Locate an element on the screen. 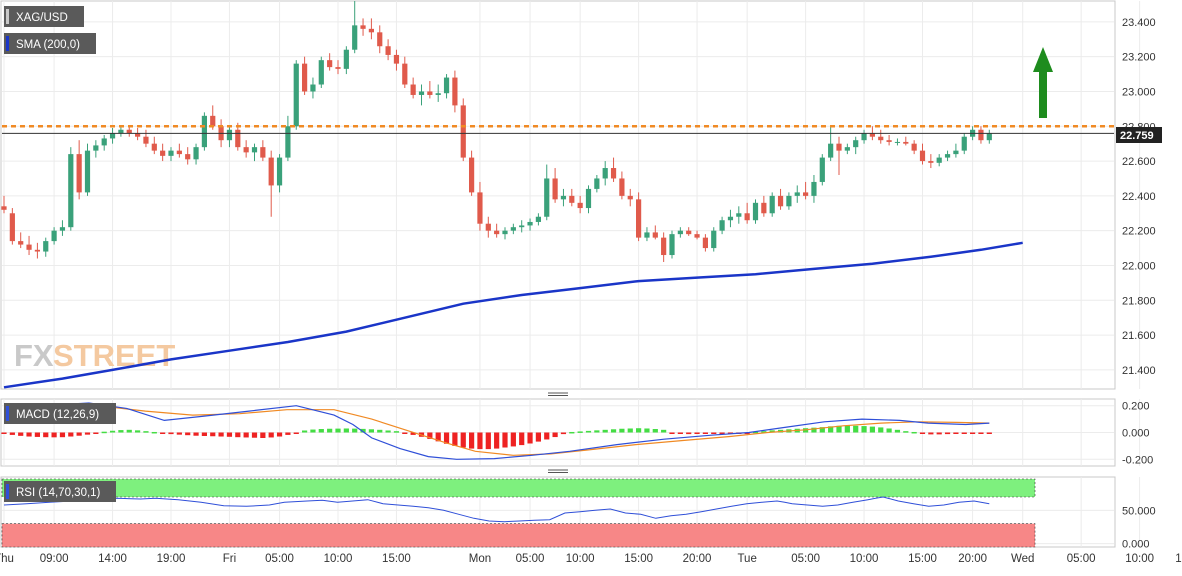 This screenshot has width=1182, height=576. rsi-overbought-band is located at coordinates (518, 488).